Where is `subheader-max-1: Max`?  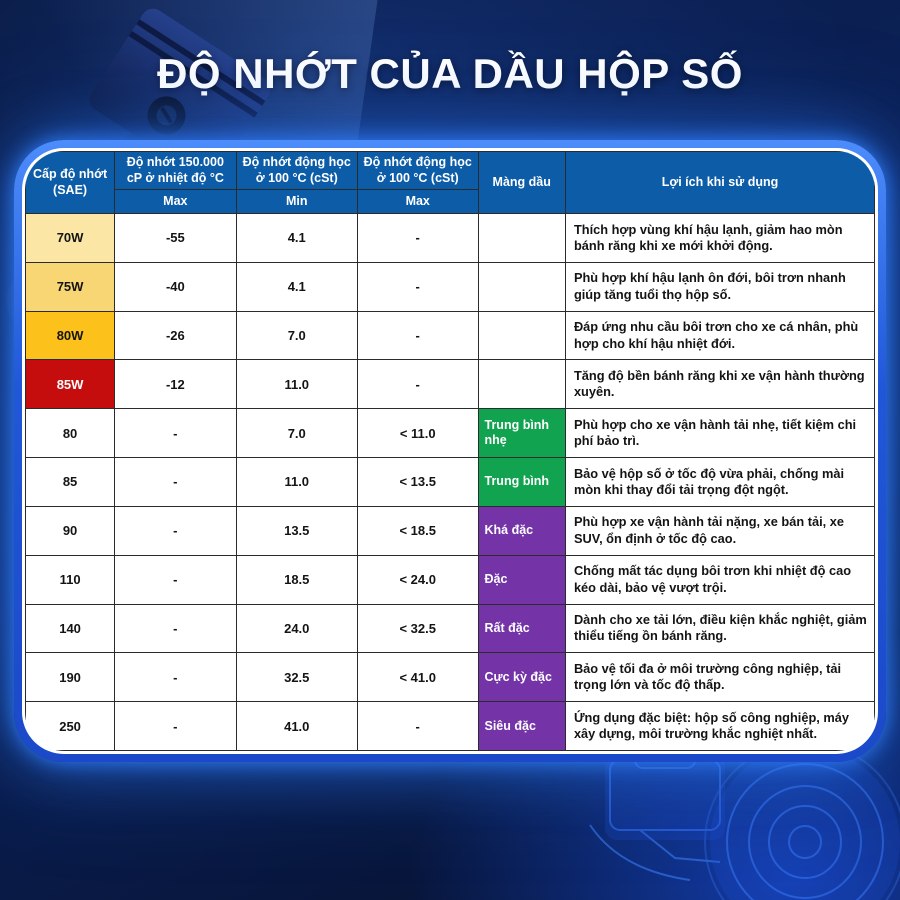 subheader-max-1: Max is located at coordinates (175, 201).